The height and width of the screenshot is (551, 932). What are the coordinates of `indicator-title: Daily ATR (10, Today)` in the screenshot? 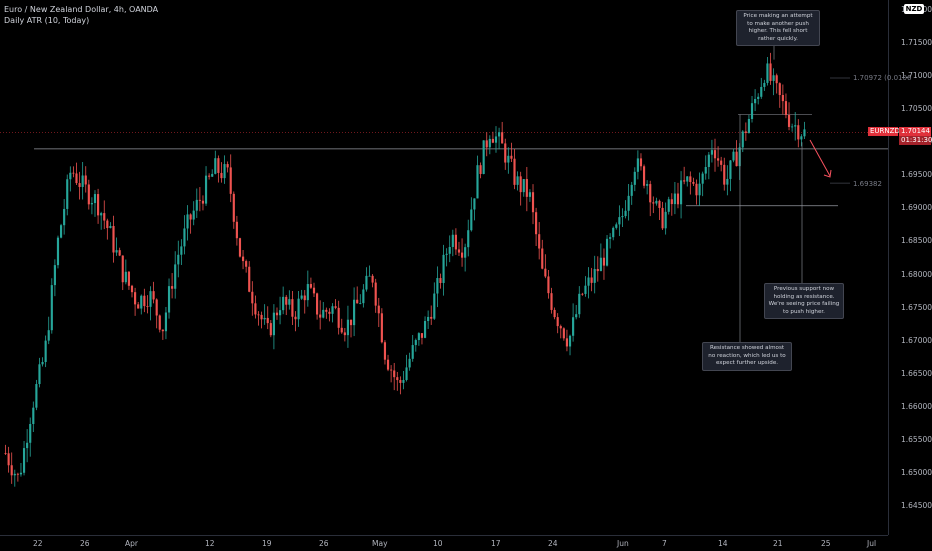 It's located at (47, 20).